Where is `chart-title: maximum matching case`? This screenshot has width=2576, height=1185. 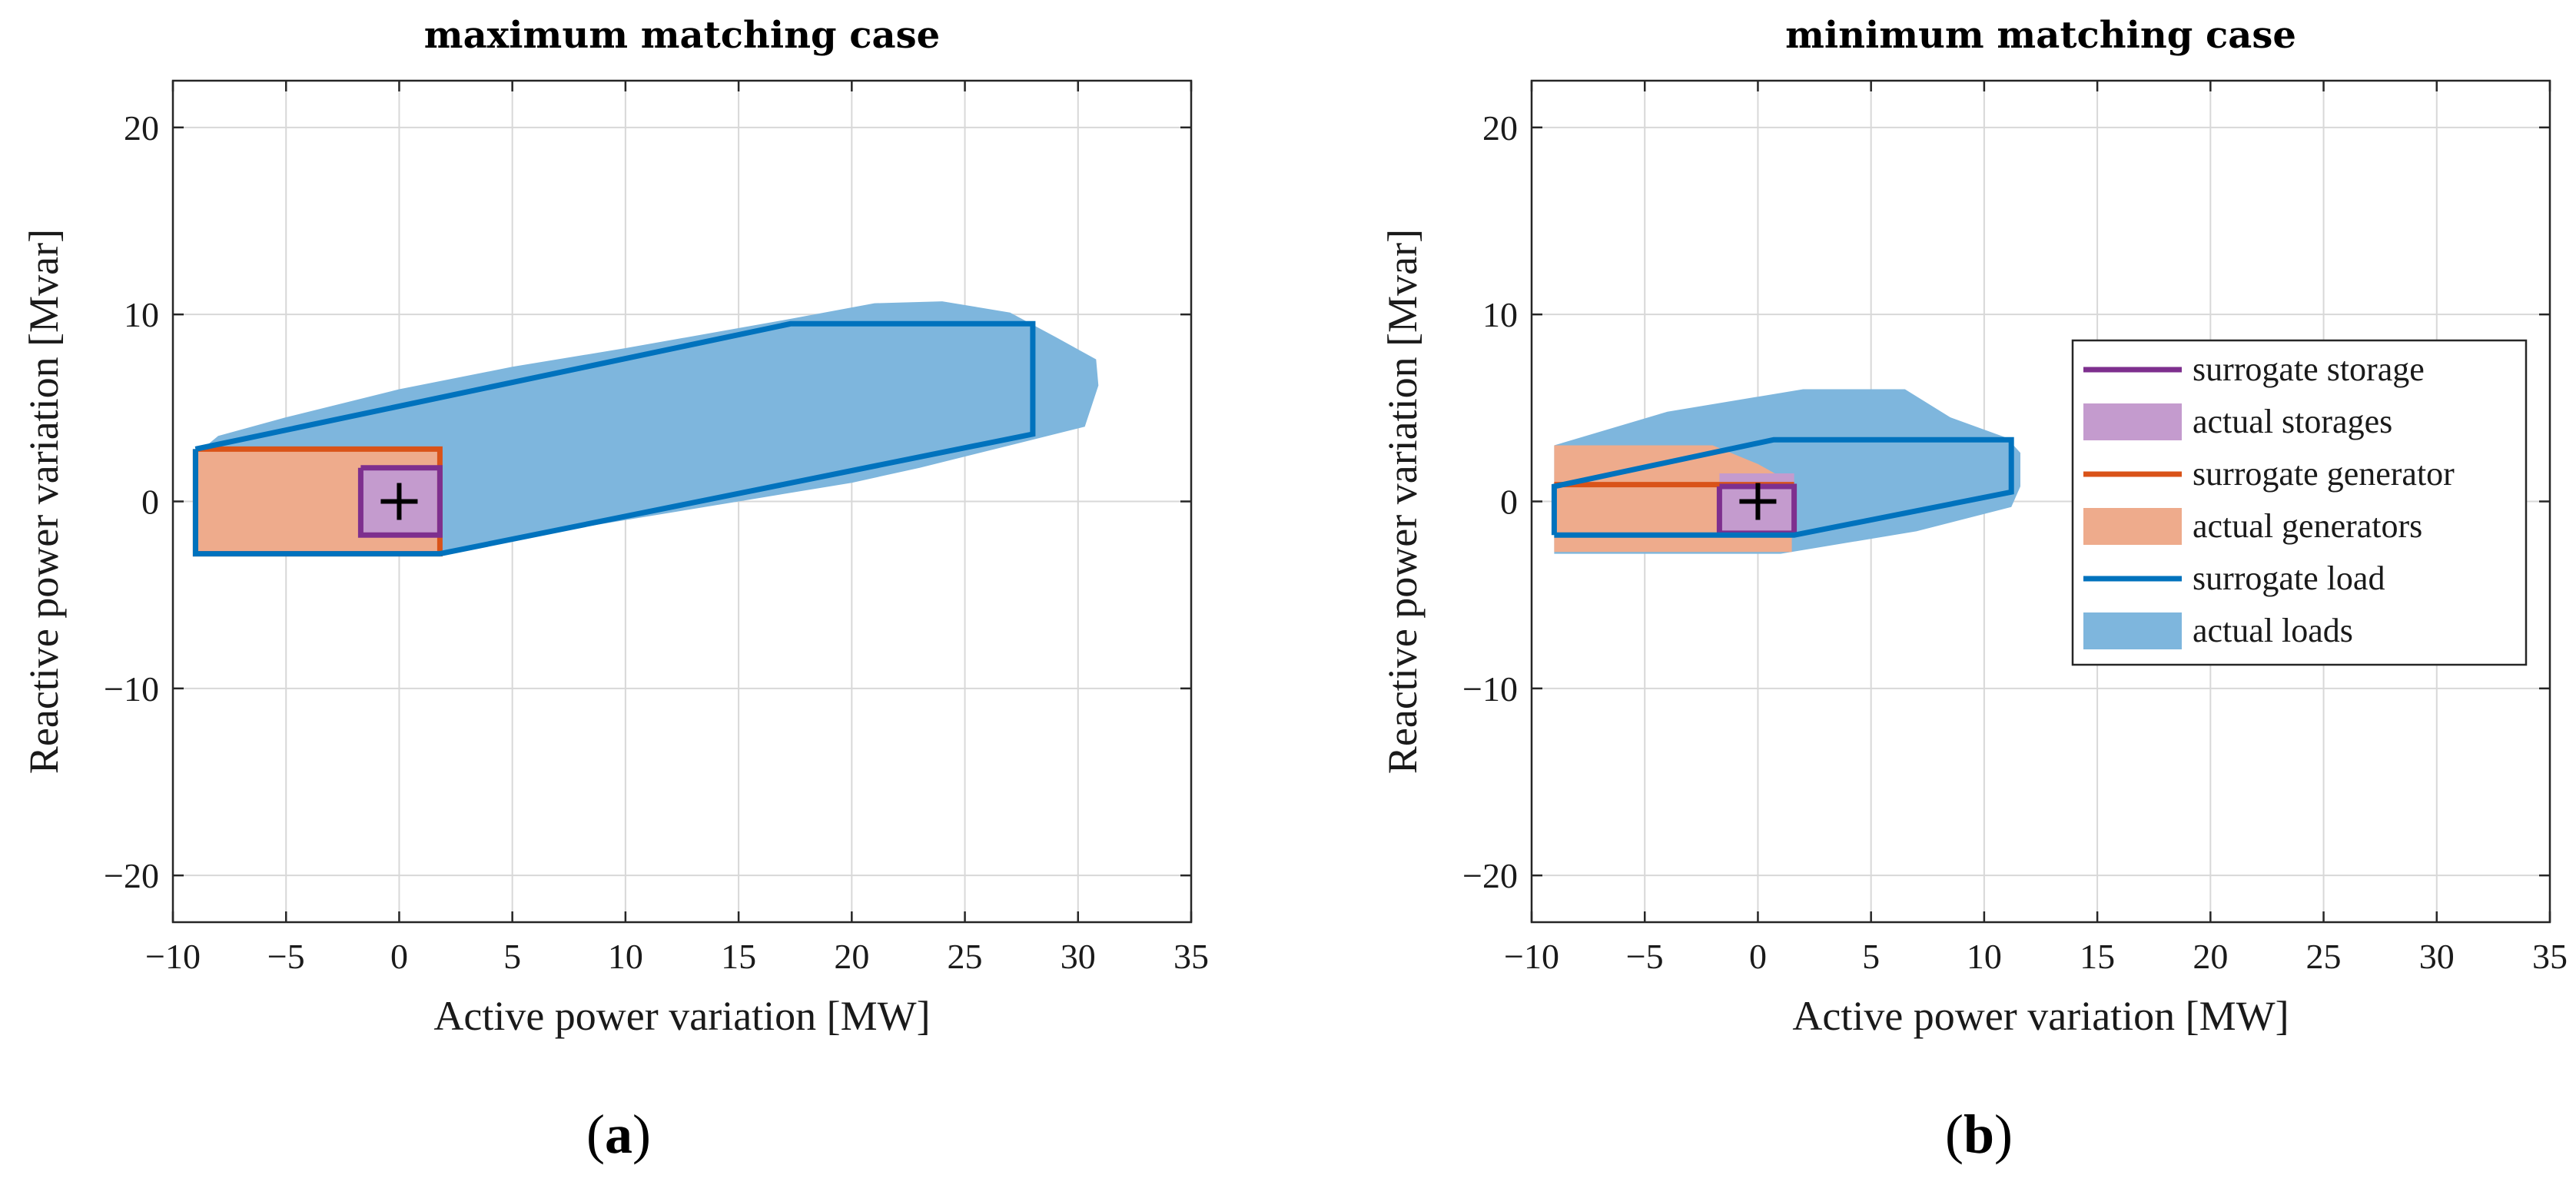 chart-title: maximum matching case is located at coordinates (682, 35).